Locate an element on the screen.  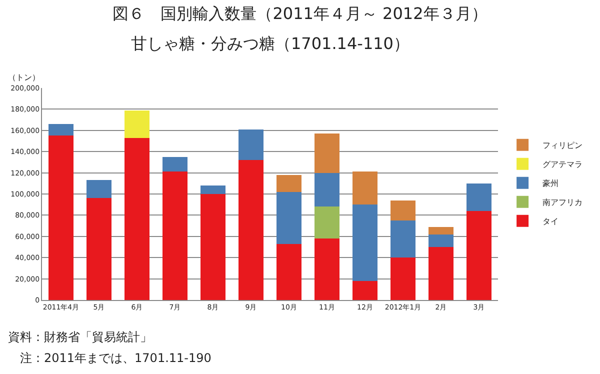
legend-label: タイ is located at coordinates (550, 221).